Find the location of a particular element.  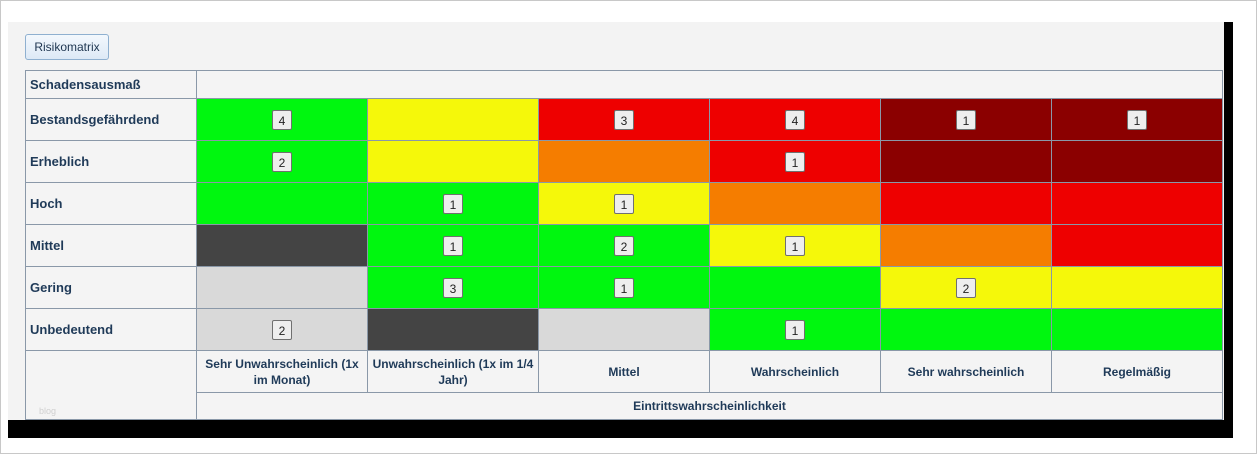

row-label: Hoch is located at coordinates (111, 203).